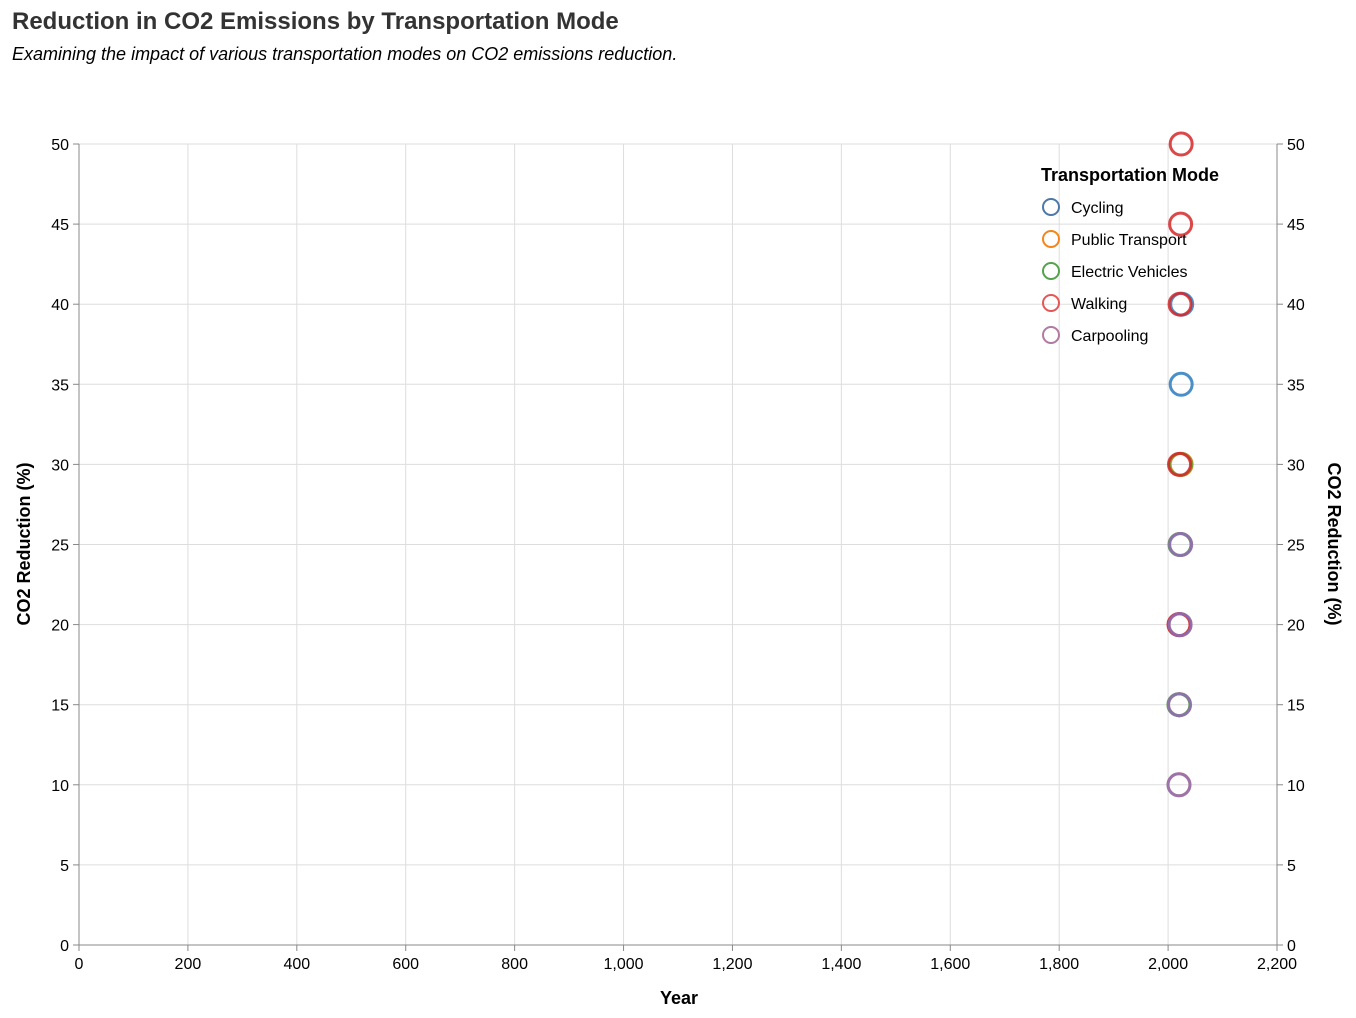 This screenshot has width=1356, height=1018. What do you see at coordinates (1059, 964) in the screenshot?
I see `x-tick-label: 1,800` at bounding box center [1059, 964].